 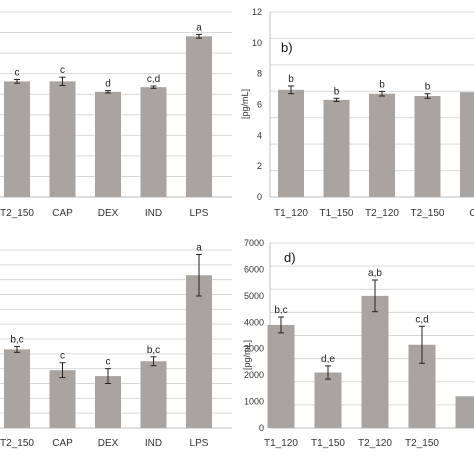 I want to click on y-tick-label: 8, so click(x=259, y=74).